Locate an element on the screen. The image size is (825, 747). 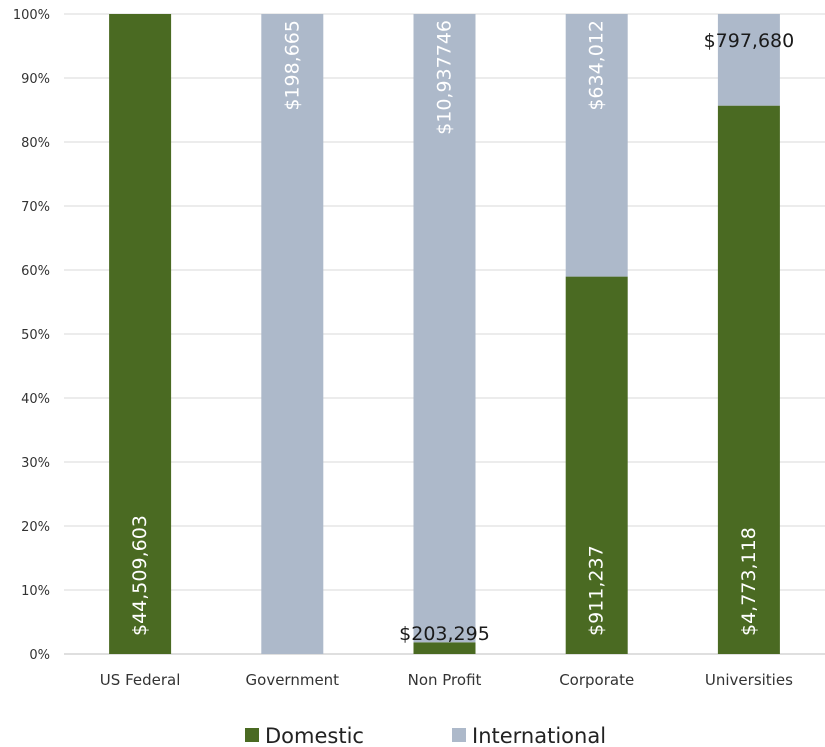
y-tick-label: 80% is located at coordinates (35, 143).